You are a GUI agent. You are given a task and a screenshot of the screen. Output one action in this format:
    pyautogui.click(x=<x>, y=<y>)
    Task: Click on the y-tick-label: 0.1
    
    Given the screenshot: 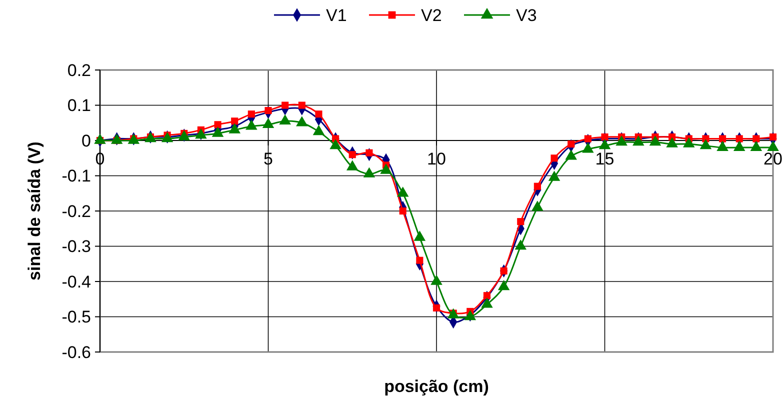 What is the action you would take?
    pyautogui.click(x=79, y=106)
    